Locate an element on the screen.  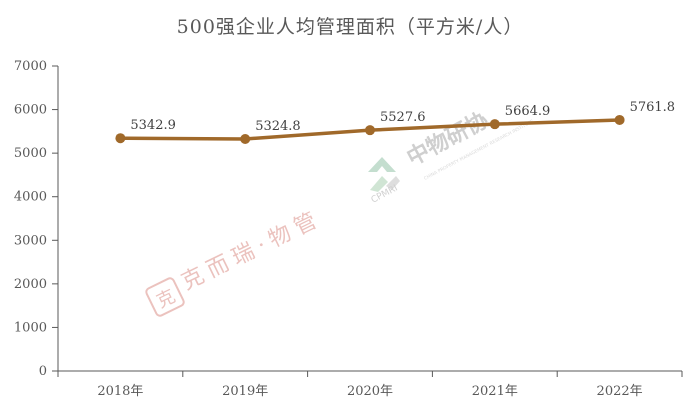
data-label: 5761.8 is located at coordinates (653, 107).